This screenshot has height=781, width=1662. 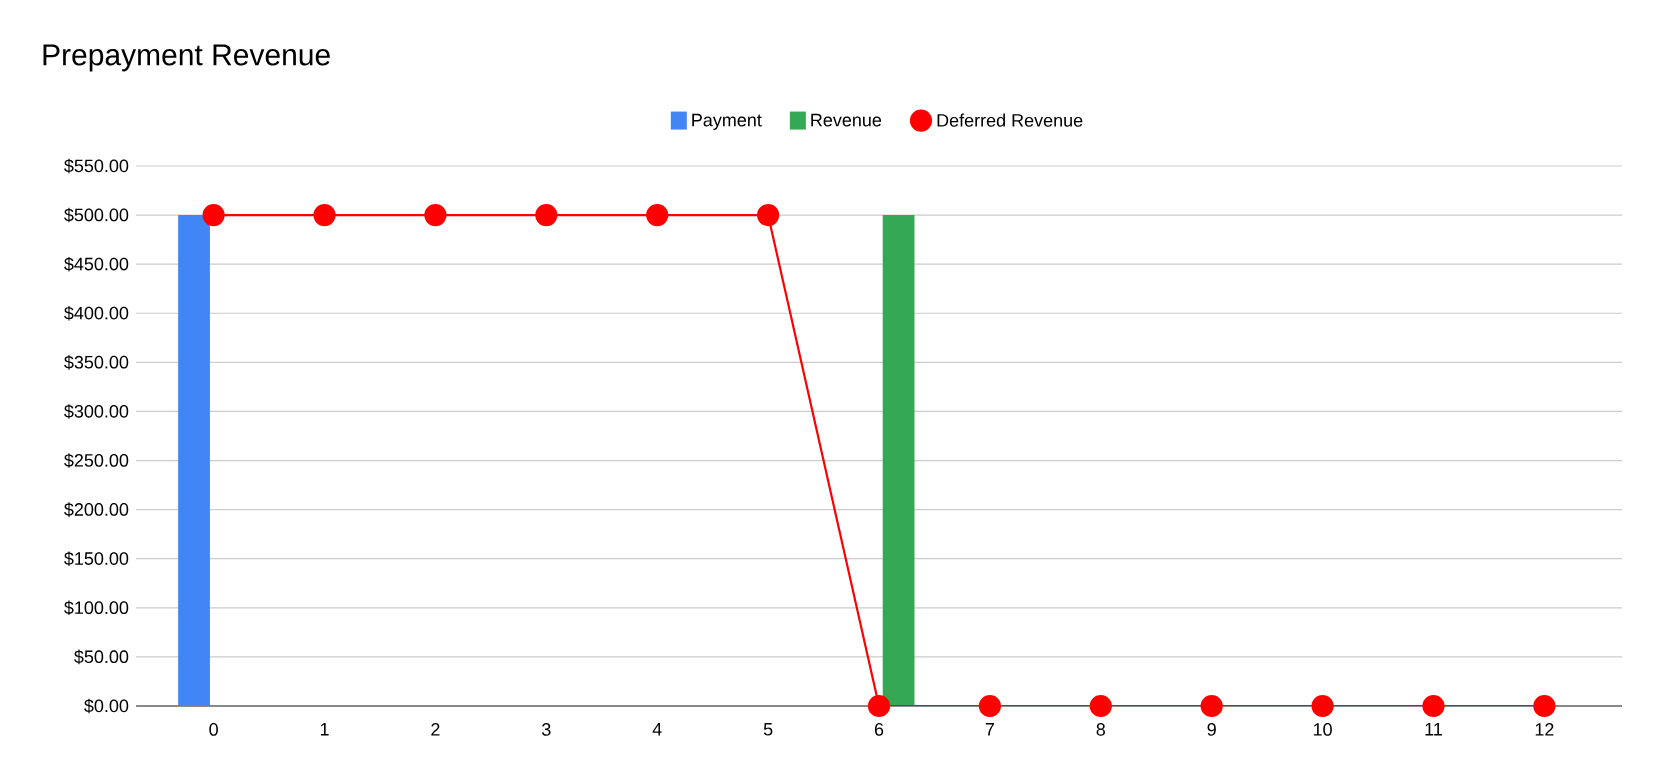 I want to click on legend-label: Revenue, so click(x=846, y=120).